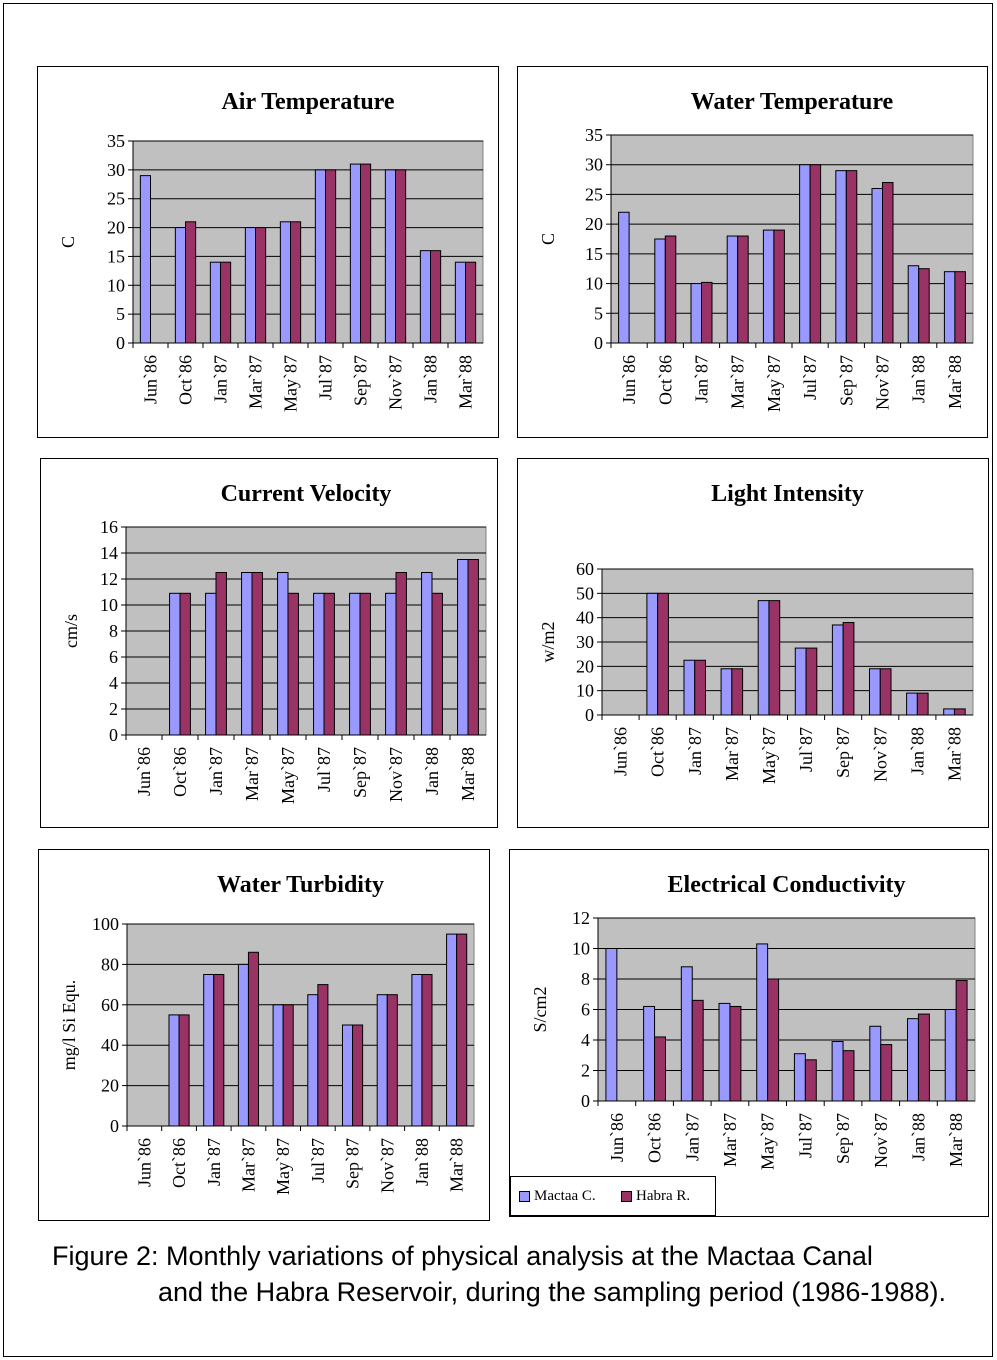  Describe the element at coordinates (594, 284) in the screenshot. I see `water-temp-y-tick-label: 10` at that location.